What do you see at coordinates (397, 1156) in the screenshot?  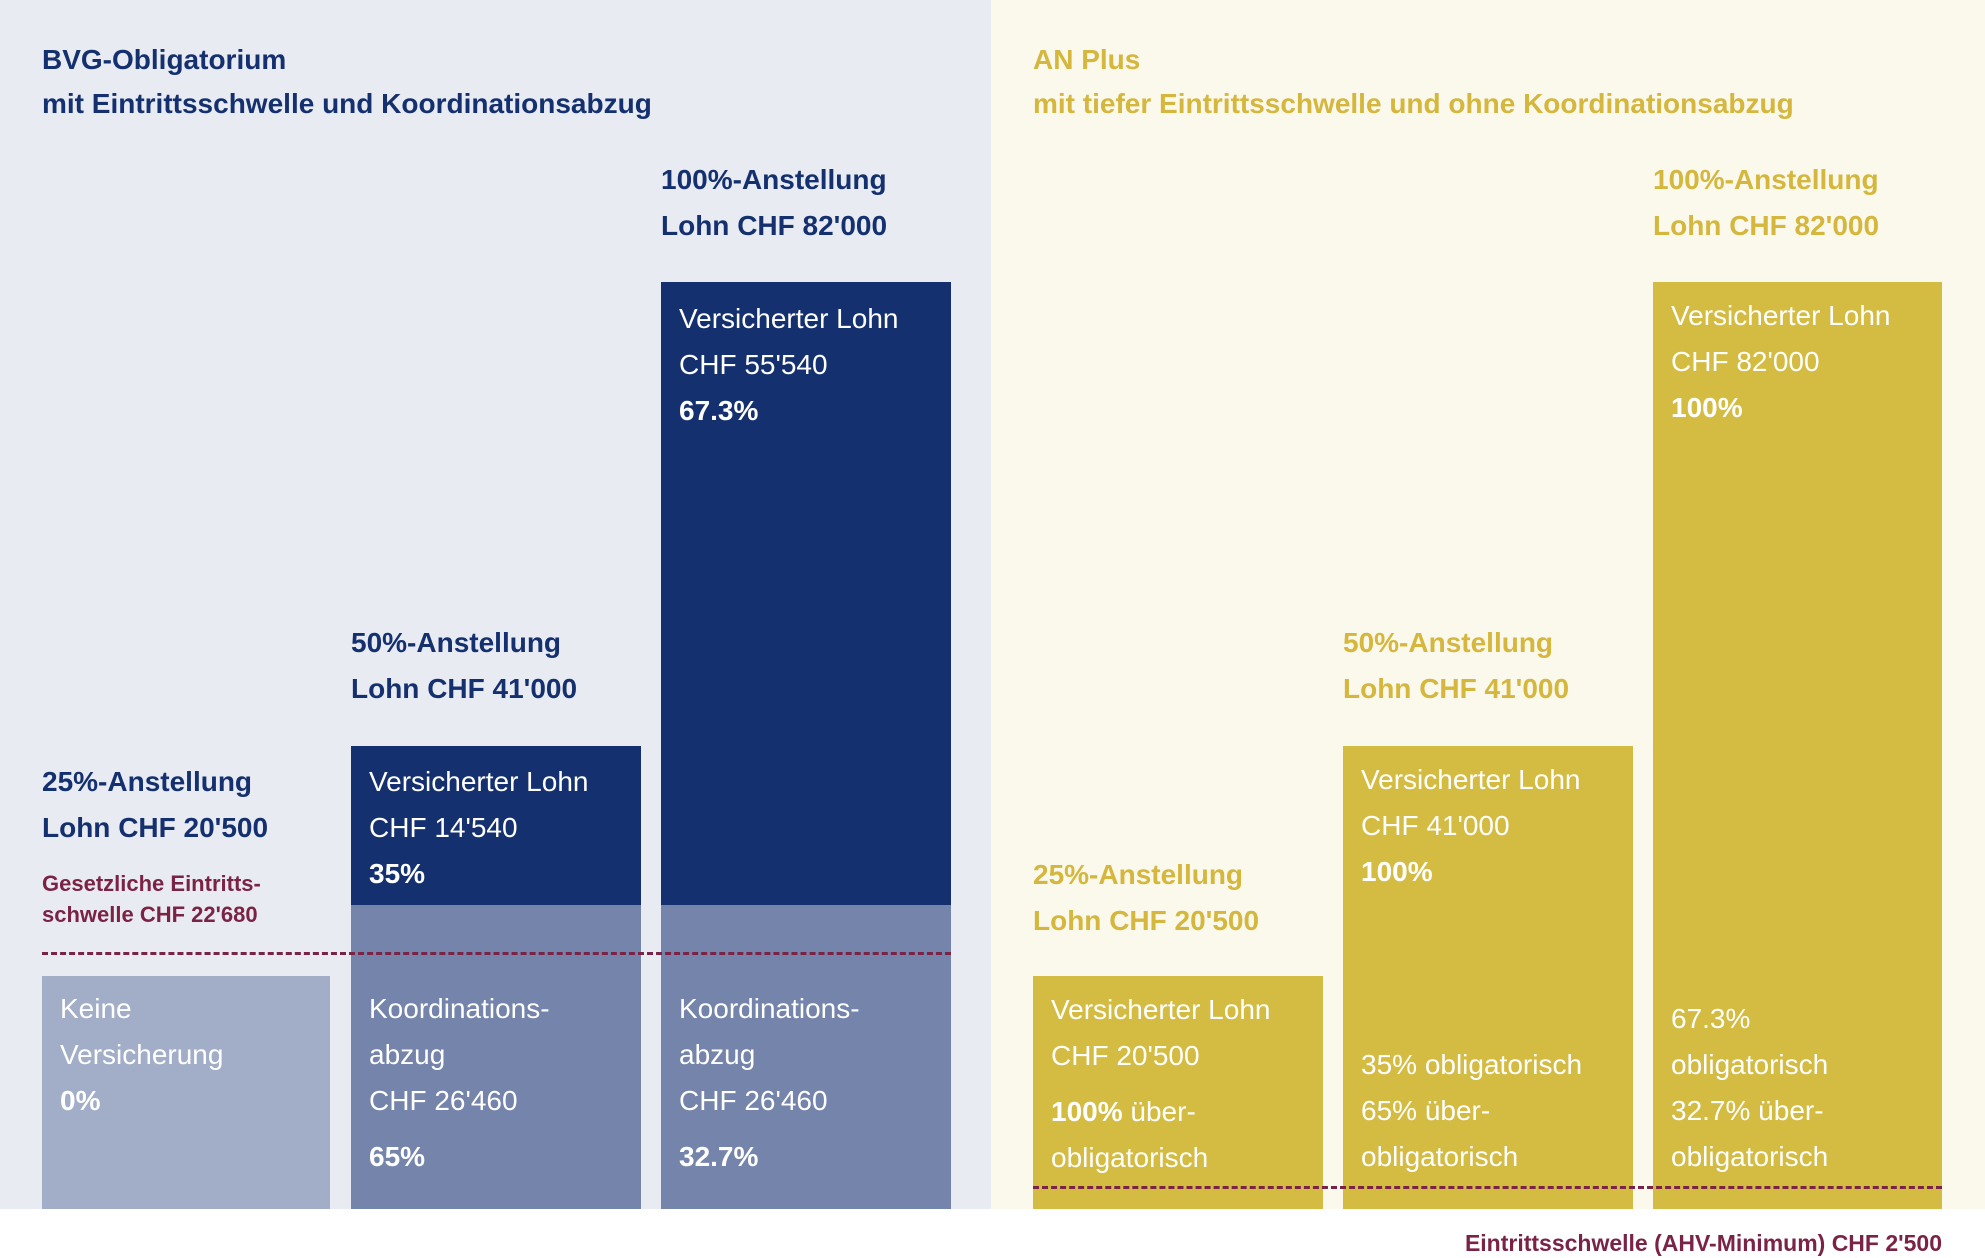 I see `percent: 65%` at bounding box center [397, 1156].